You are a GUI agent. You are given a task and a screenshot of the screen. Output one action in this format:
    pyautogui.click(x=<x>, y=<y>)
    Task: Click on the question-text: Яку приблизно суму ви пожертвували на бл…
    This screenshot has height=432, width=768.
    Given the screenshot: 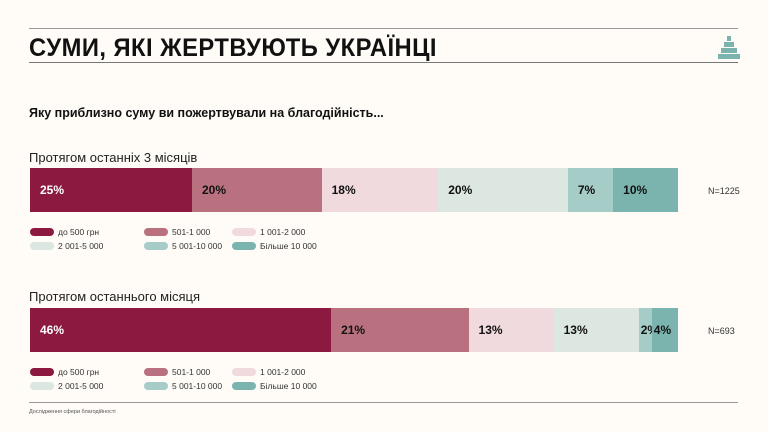 What is the action you would take?
    pyautogui.click(x=206, y=113)
    